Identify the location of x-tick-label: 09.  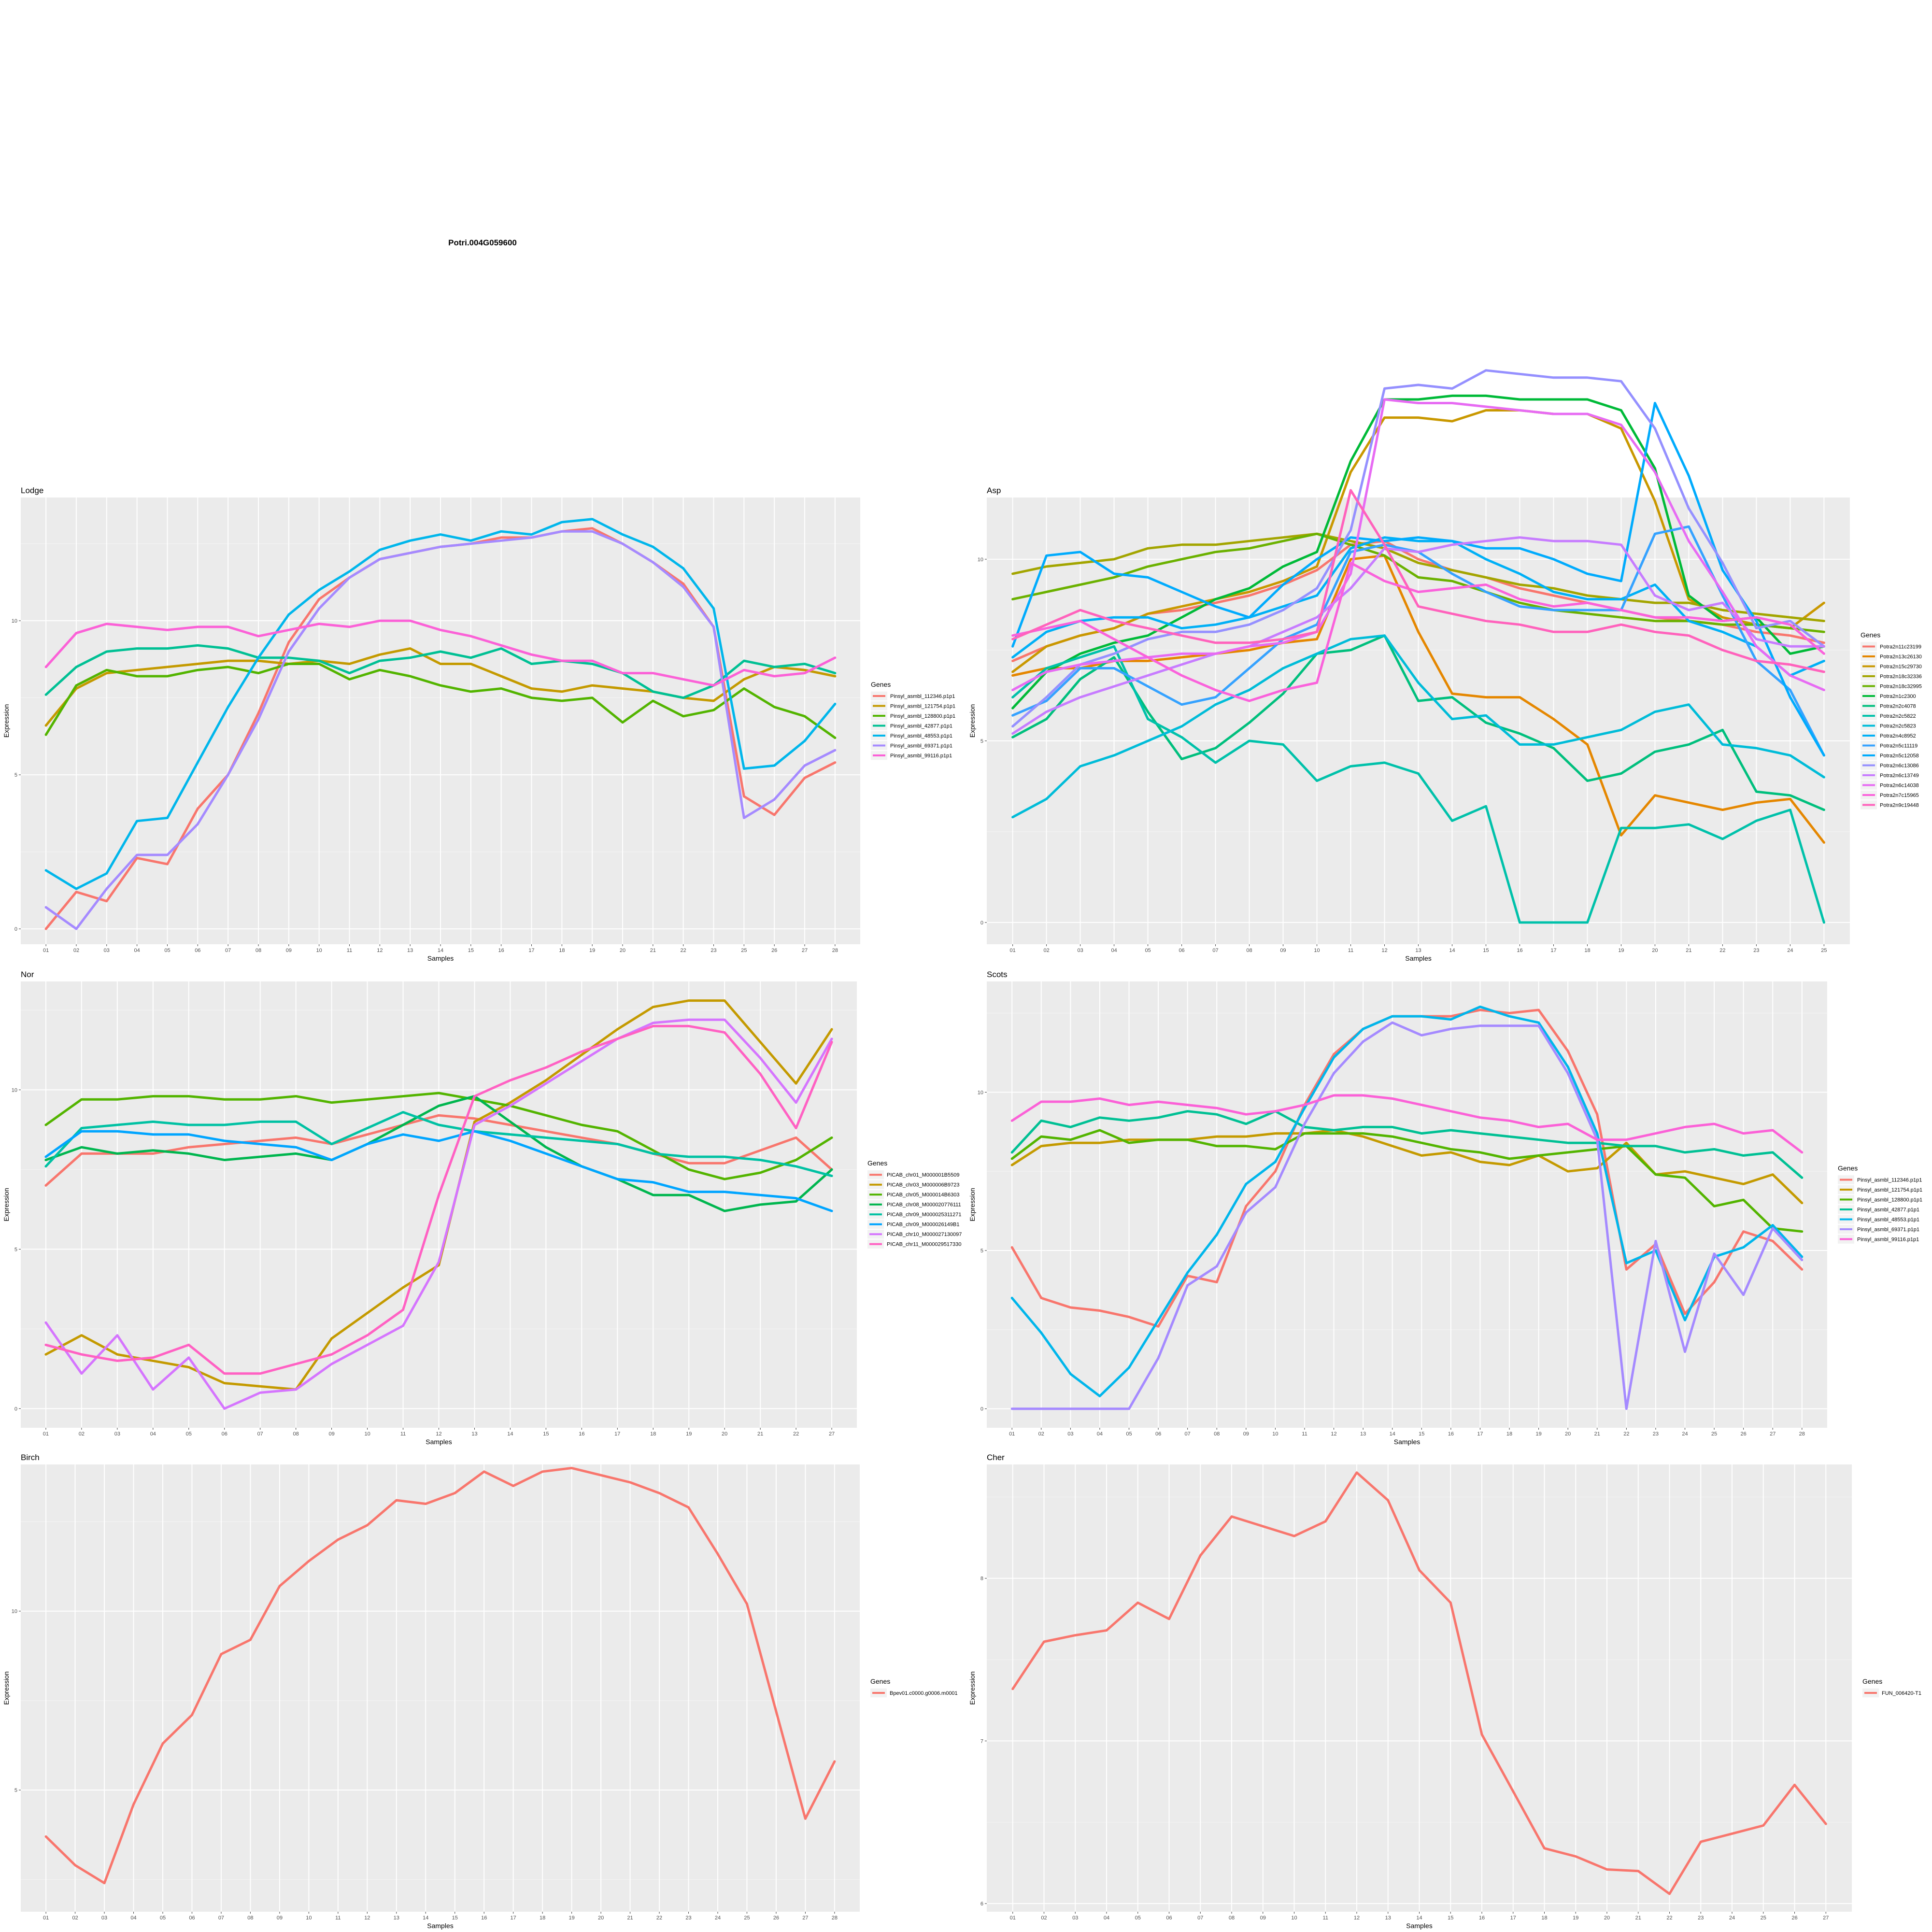
(1246, 1434).